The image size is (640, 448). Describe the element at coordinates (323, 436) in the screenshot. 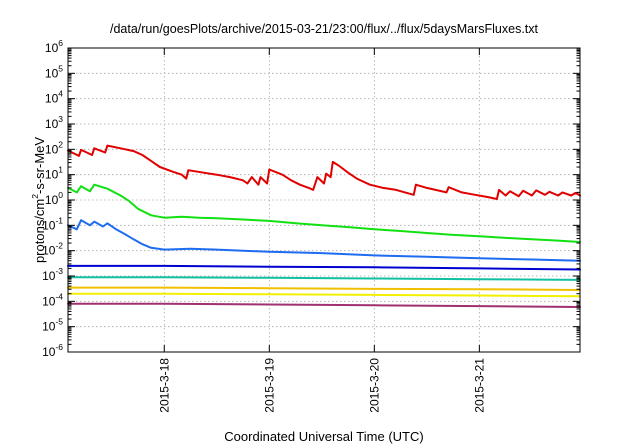

I see `x-axis-label: Coordinated Universal Time (UTC)` at that location.